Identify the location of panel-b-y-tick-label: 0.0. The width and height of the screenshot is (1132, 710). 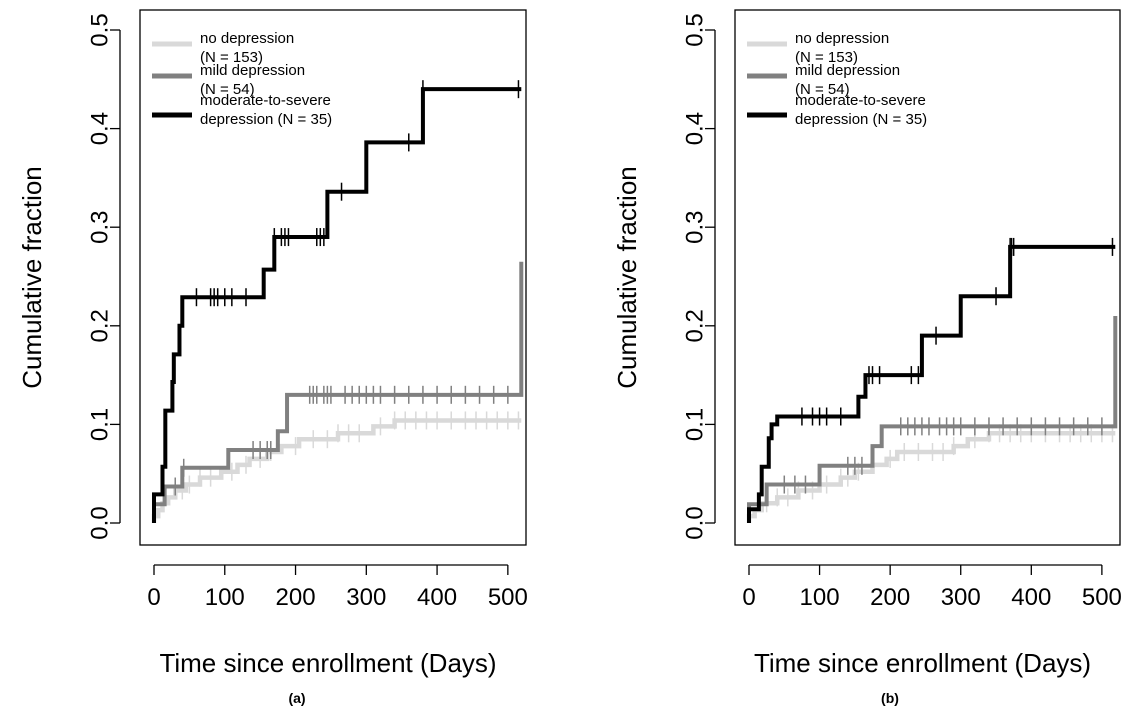
(695, 522).